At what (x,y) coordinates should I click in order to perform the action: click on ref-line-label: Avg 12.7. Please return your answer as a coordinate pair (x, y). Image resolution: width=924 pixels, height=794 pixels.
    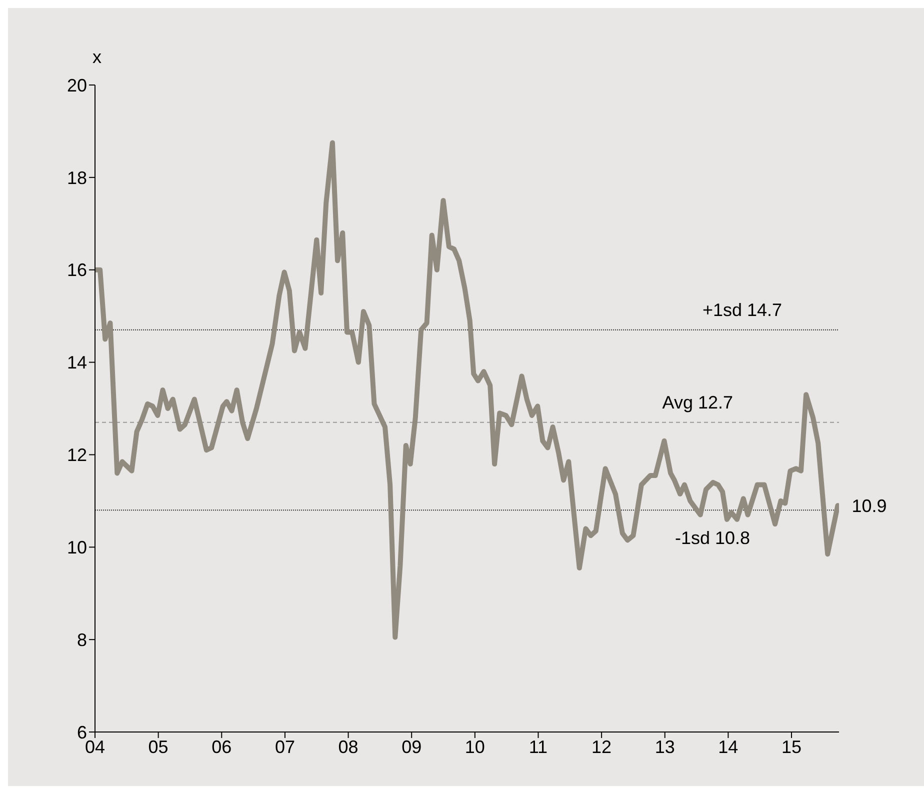
    Looking at the image, I should click on (698, 402).